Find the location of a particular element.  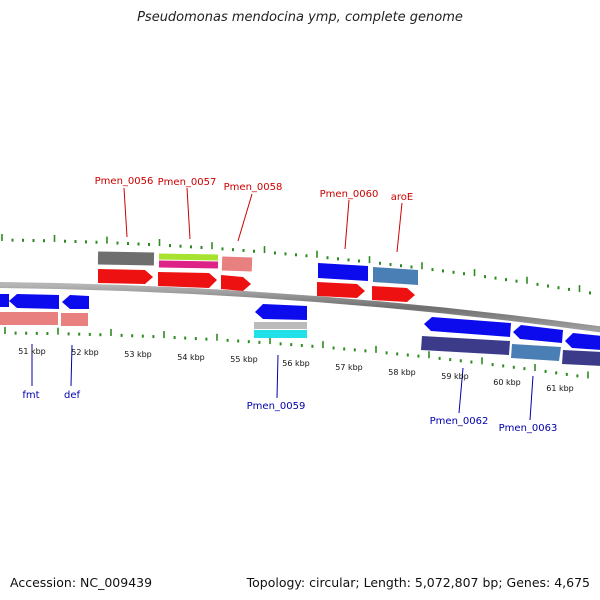

kbp-label: 58 kbp is located at coordinates (402, 372).